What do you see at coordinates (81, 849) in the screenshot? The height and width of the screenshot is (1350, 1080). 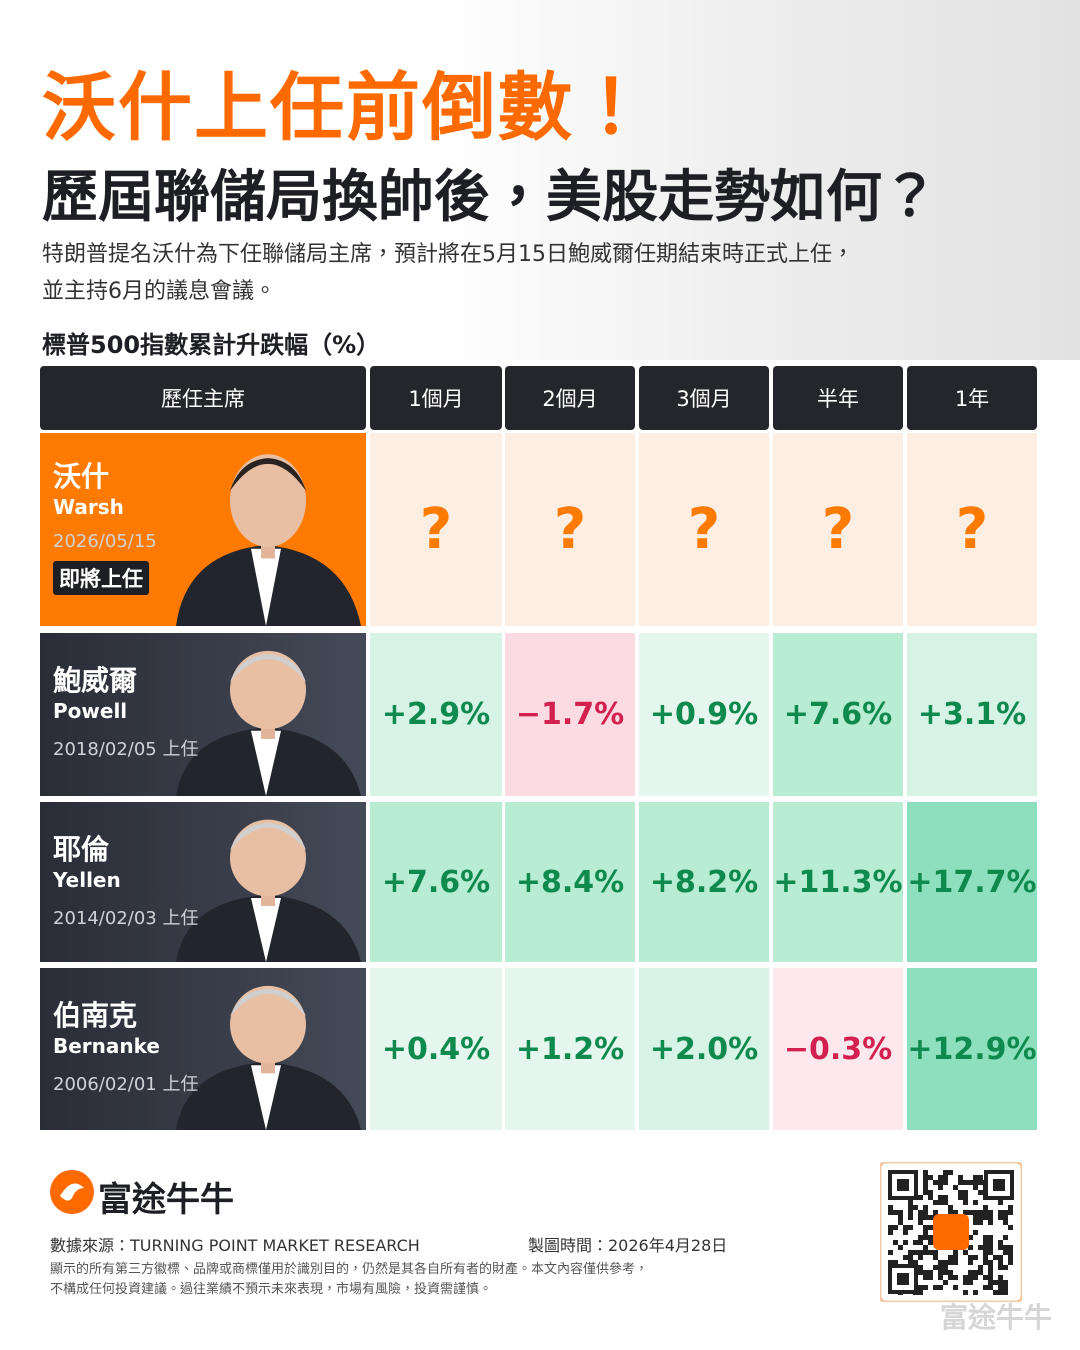 I see `chairman-name: 耶倫` at bounding box center [81, 849].